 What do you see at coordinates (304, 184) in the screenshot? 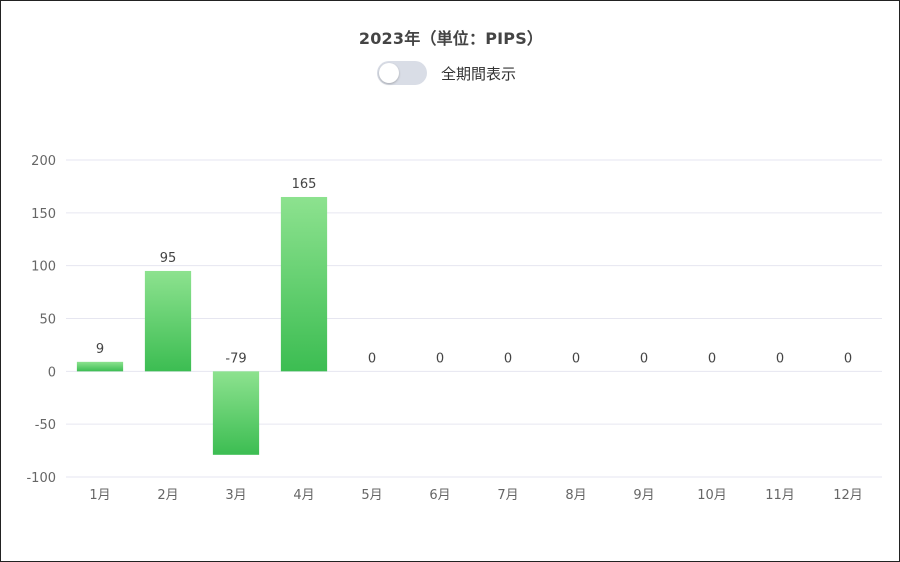
I see `data-label: 165` at bounding box center [304, 184].